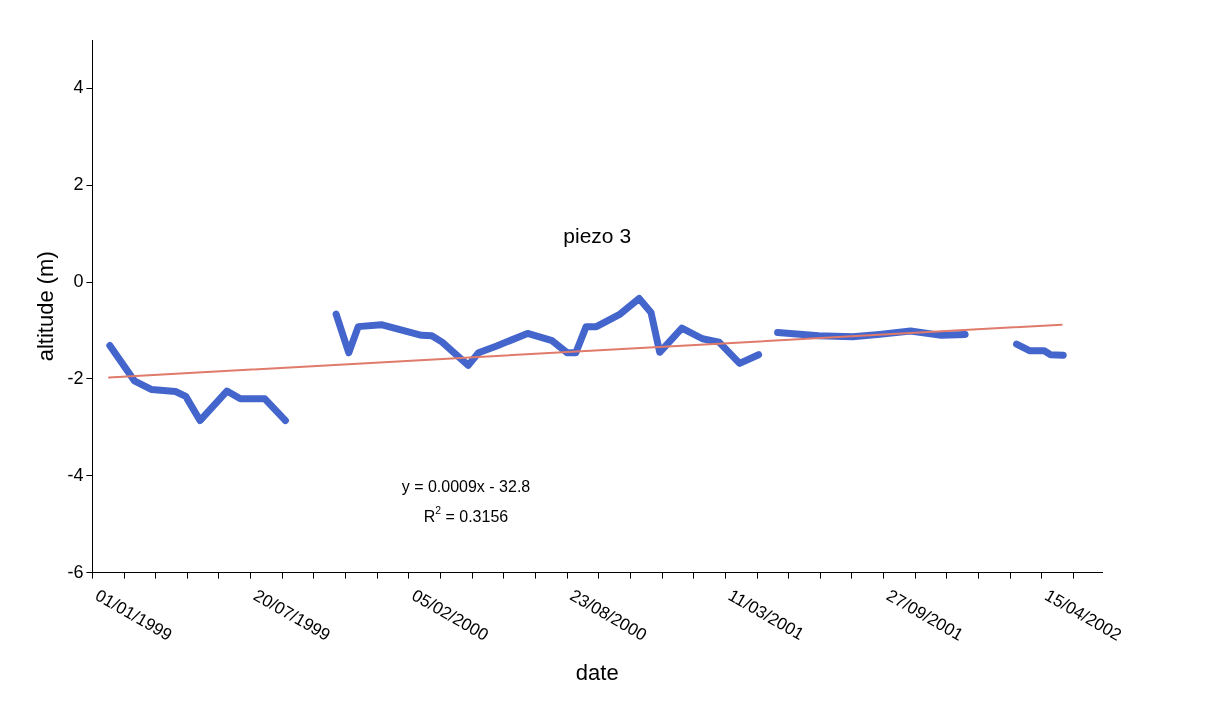  Describe the element at coordinates (75, 377) in the screenshot. I see `y-tick-label: -2` at that location.